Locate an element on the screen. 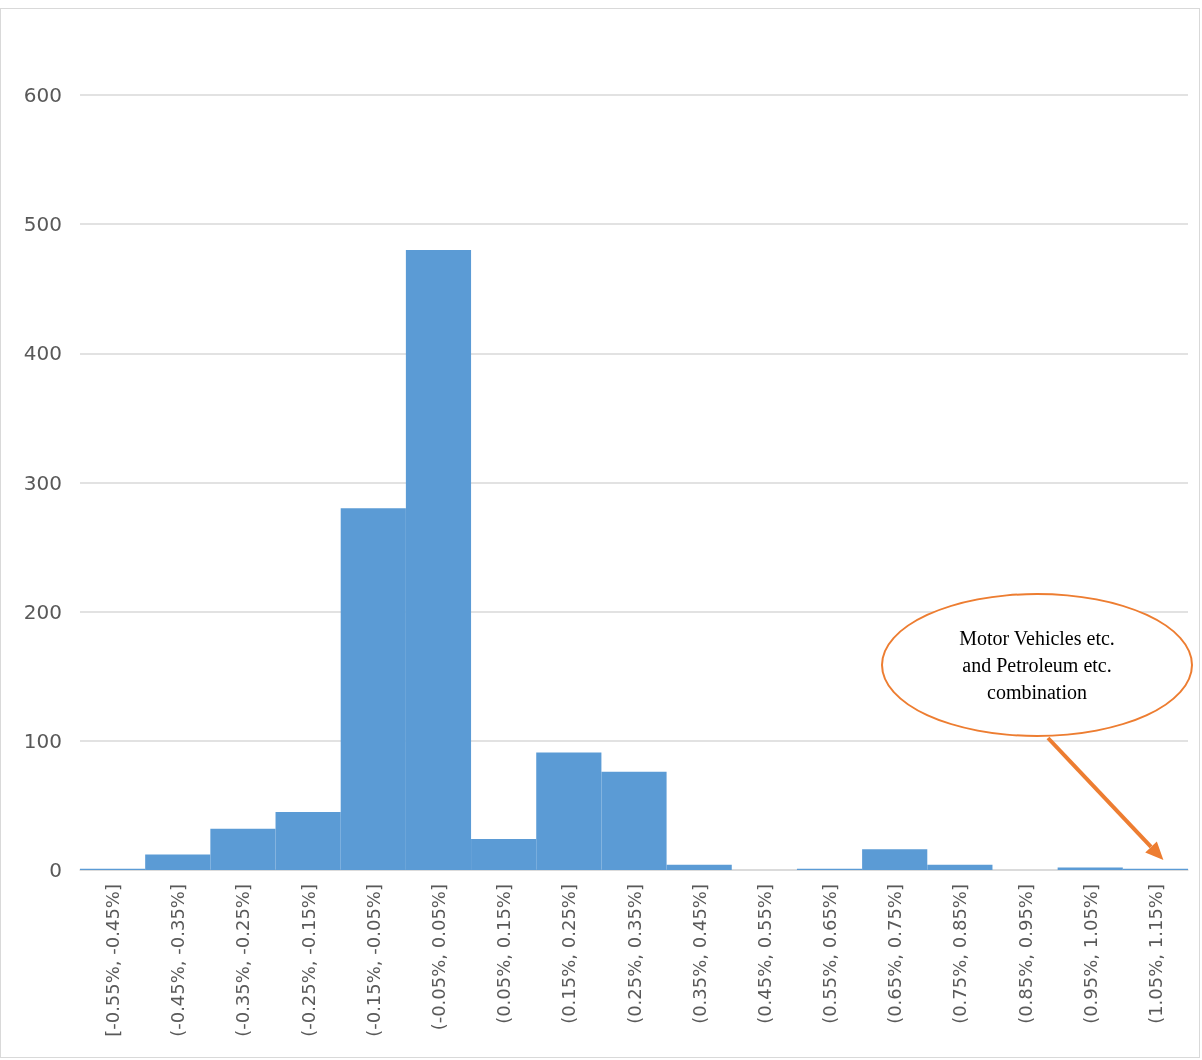 The width and height of the screenshot is (1202, 1060). y-tick-label: 600 is located at coordinates (42, 95).